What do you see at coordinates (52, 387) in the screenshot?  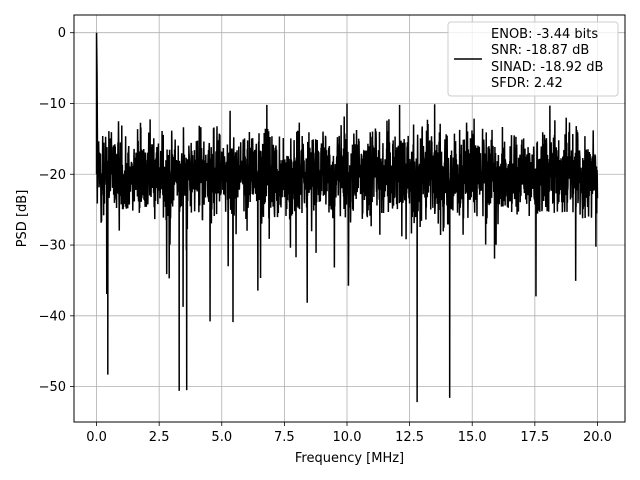 I see `y-tick-label: −50` at bounding box center [52, 387].